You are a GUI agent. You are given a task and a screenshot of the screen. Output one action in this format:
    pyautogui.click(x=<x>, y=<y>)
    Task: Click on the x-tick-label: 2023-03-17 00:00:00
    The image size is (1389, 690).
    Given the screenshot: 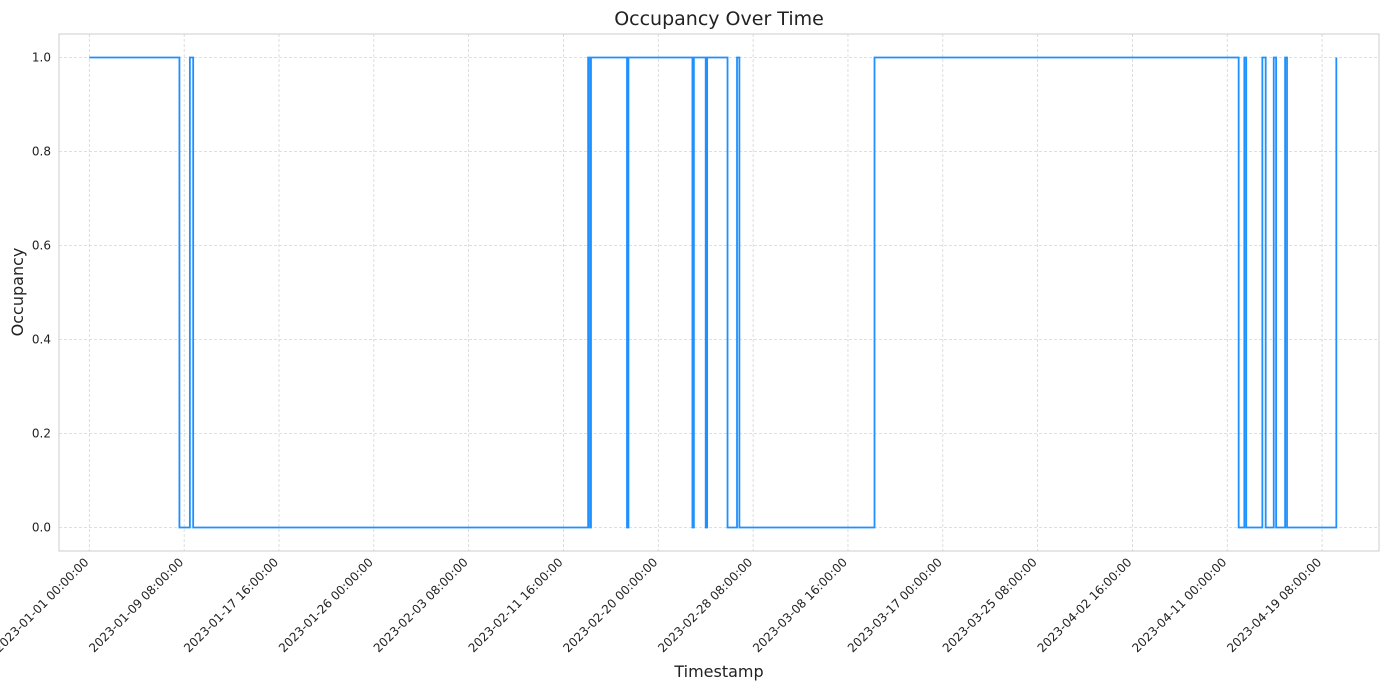 What is the action you would take?
    pyautogui.click(x=895, y=605)
    